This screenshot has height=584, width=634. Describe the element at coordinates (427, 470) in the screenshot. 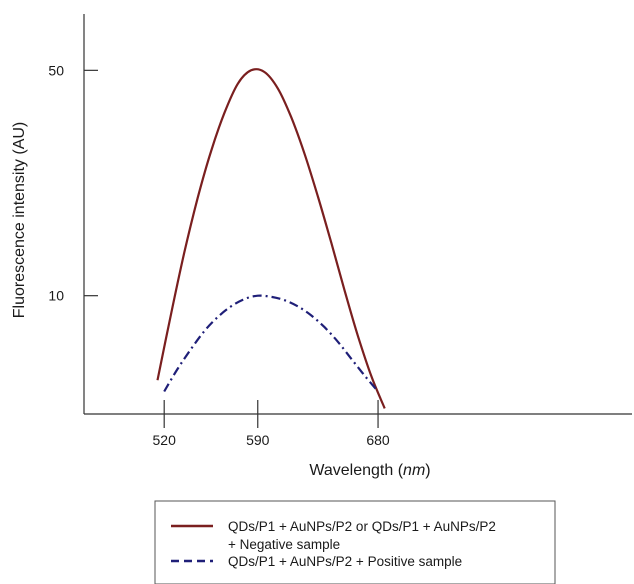

I see `x-axis-title-close: )` at that location.